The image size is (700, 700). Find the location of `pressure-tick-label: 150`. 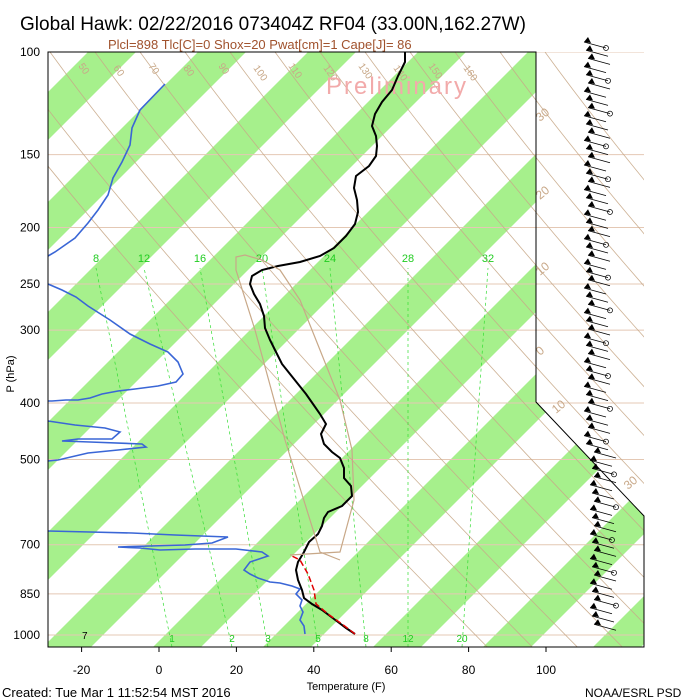

pressure-tick-label: 150 is located at coordinates (30, 155).